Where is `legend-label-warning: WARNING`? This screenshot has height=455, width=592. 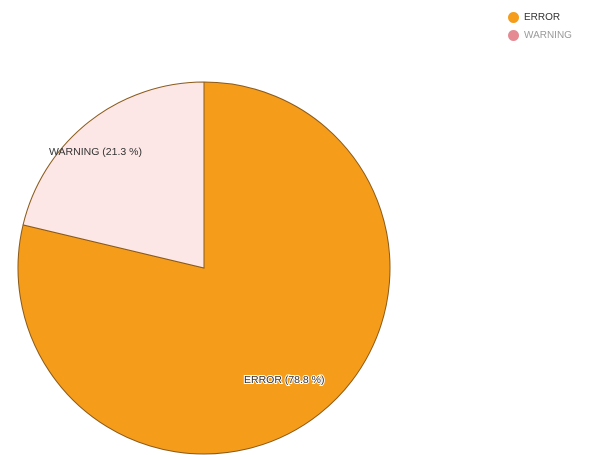
legend-label-warning: WARNING is located at coordinates (548, 35).